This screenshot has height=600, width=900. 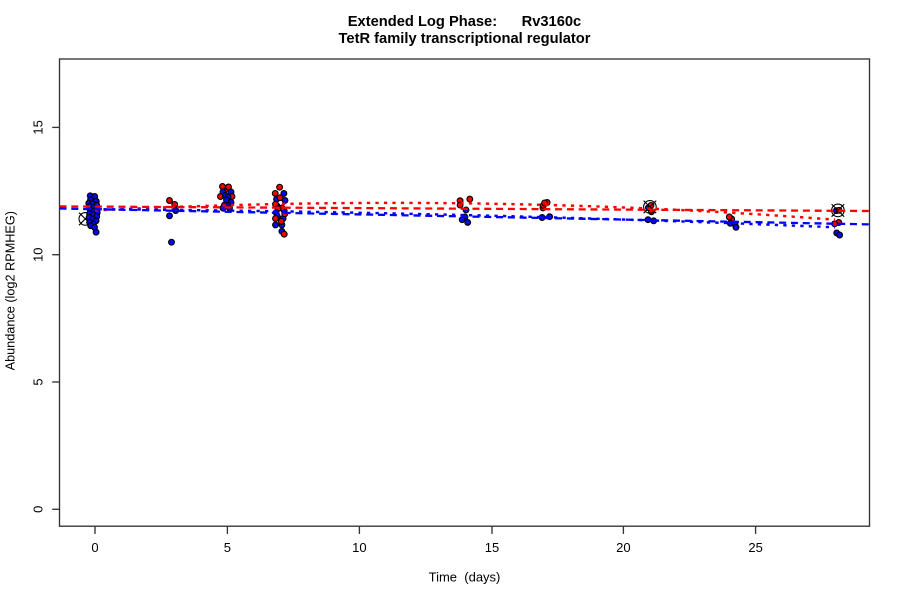 What do you see at coordinates (10, 290) in the screenshot?
I see `svg-text: Abundance (log2 RPMHEG)` at bounding box center [10, 290].